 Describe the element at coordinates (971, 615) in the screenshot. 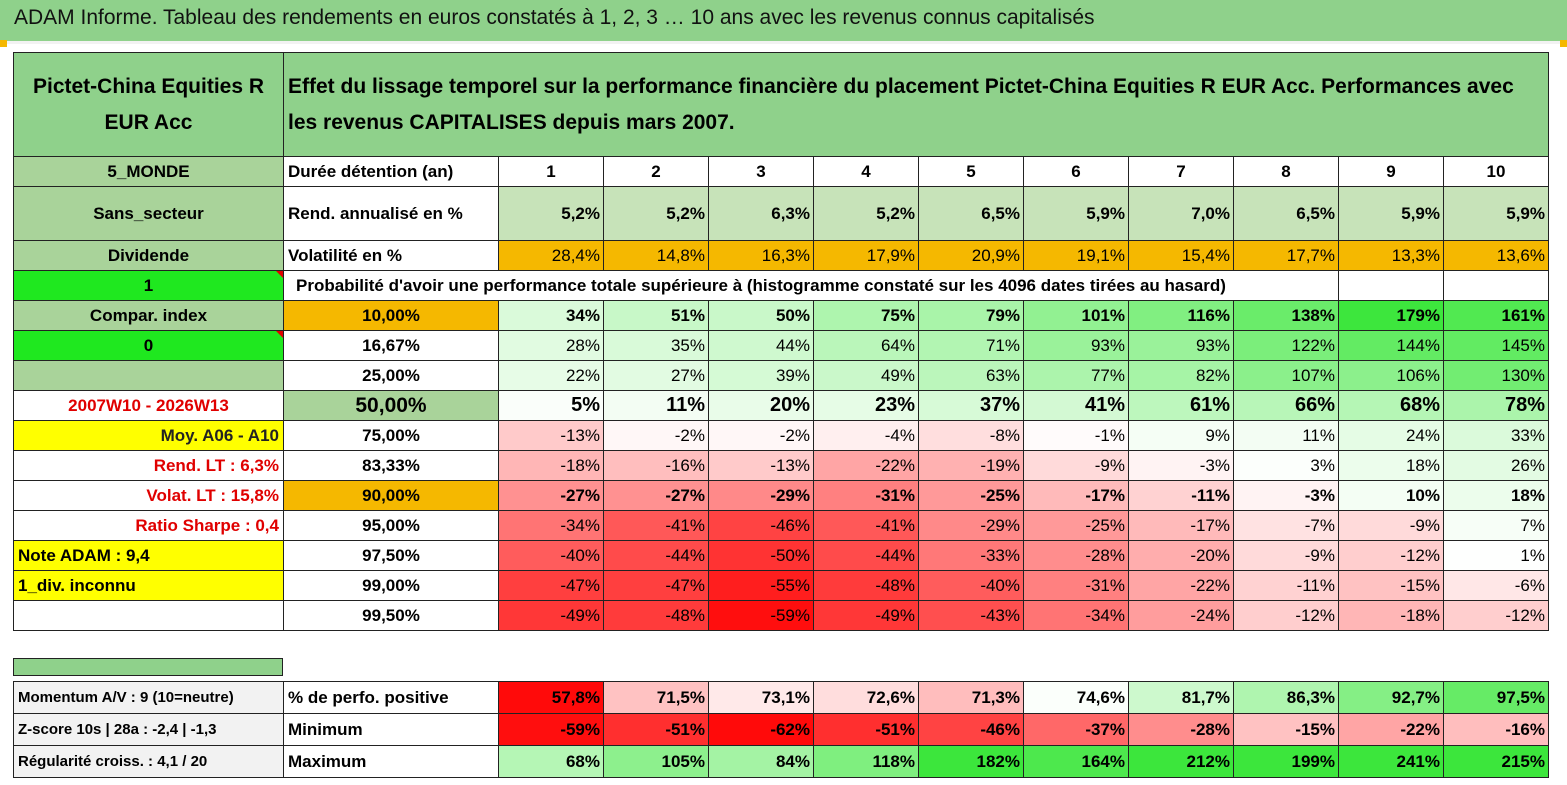

I see `probability-value: -43%` at that location.